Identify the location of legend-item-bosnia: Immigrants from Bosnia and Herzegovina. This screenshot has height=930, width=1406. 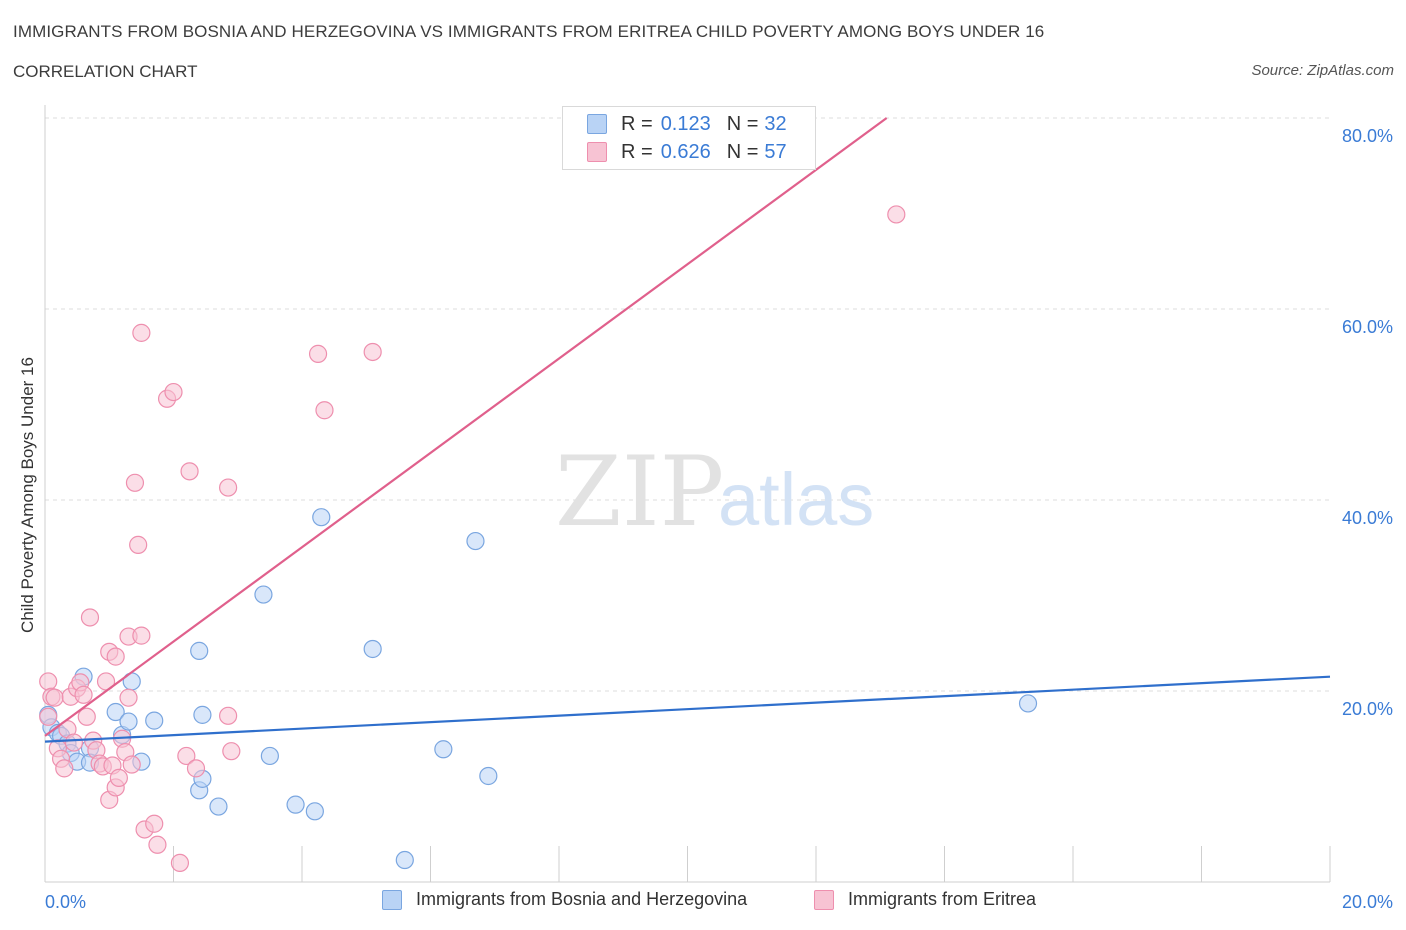
(564, 899).